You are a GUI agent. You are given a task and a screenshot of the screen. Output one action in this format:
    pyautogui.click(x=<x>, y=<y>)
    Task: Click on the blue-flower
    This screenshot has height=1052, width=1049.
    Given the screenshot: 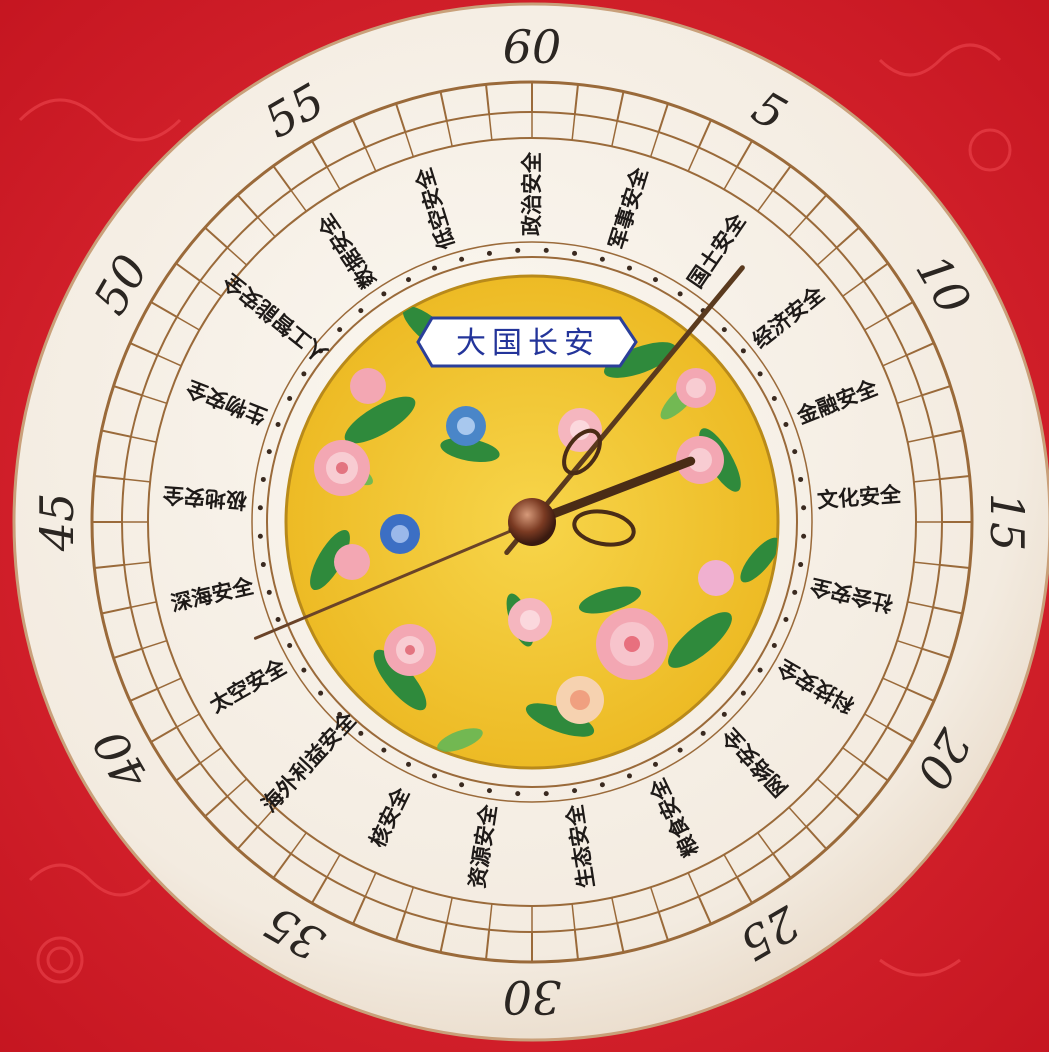 What is the action you would take?
    pyautogui.click(x=400, y=534)
    